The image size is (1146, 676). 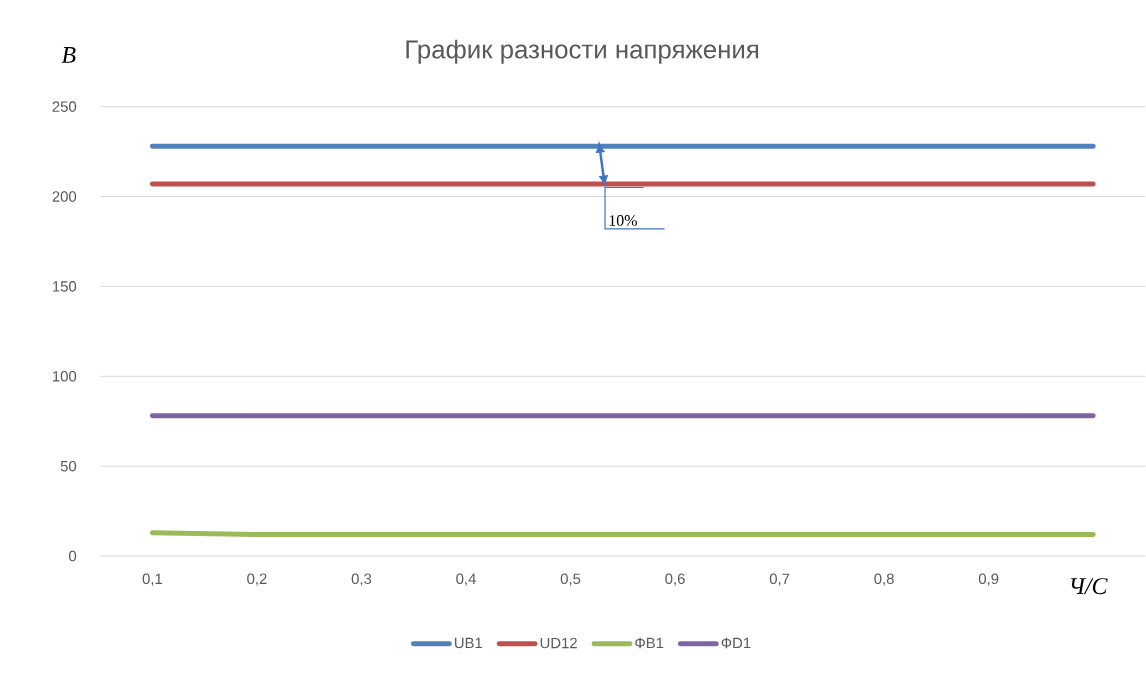 What do you see at coordinates (466, 579) in the screenshot?
I see `x-tick-label: 0,4` at bounding box center [466, 579].